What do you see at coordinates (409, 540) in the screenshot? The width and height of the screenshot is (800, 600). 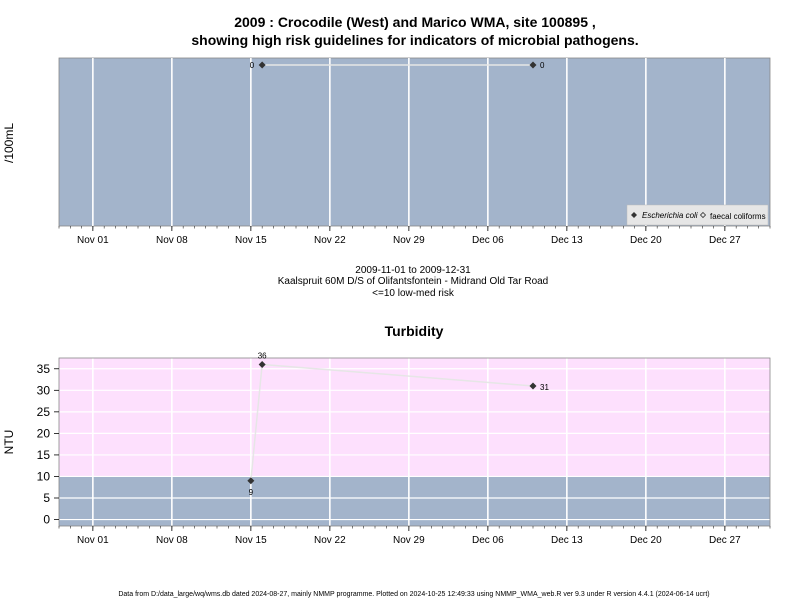 I see `turbidity-x-tick-label: Nov 29` at bounding box center [409, 540].